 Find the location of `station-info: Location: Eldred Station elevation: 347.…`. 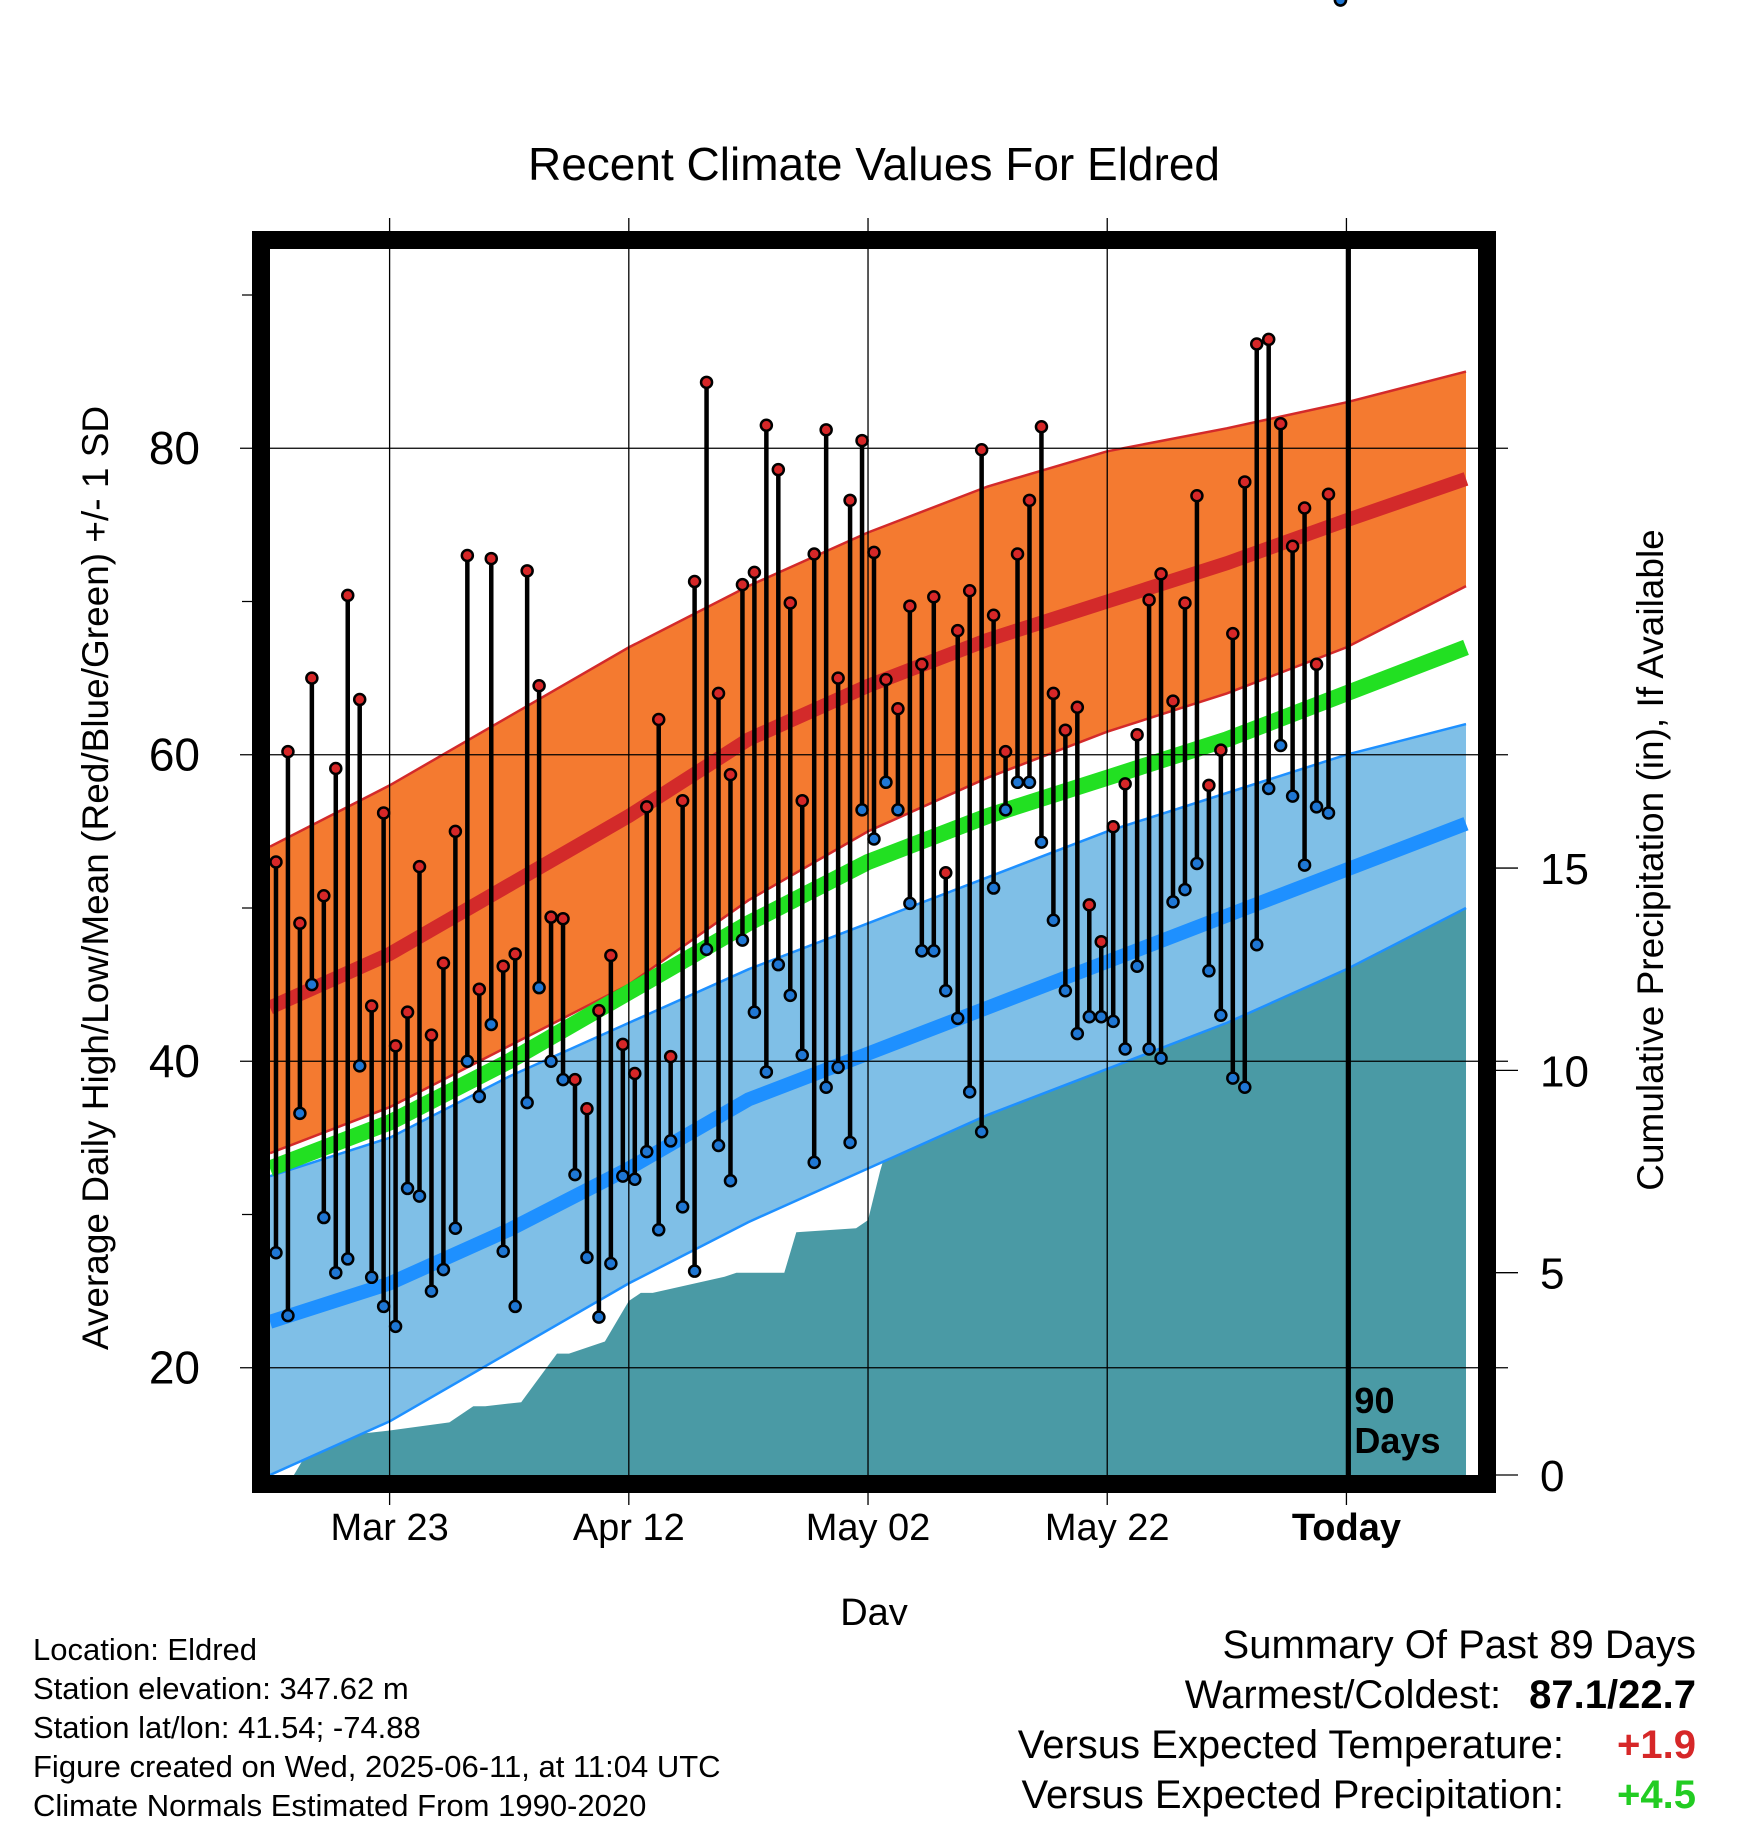

station-info: Location: Eldred Station elevation: 347.… is located at coordinates (377, 1727).